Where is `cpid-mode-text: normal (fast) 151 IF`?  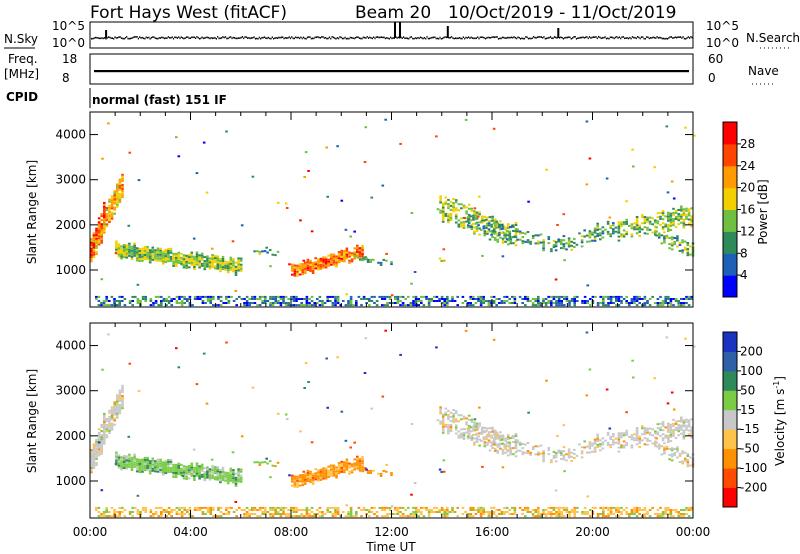
cpid-mode-text: normal (fast) 151 IF is located at coordinates (159, 100).